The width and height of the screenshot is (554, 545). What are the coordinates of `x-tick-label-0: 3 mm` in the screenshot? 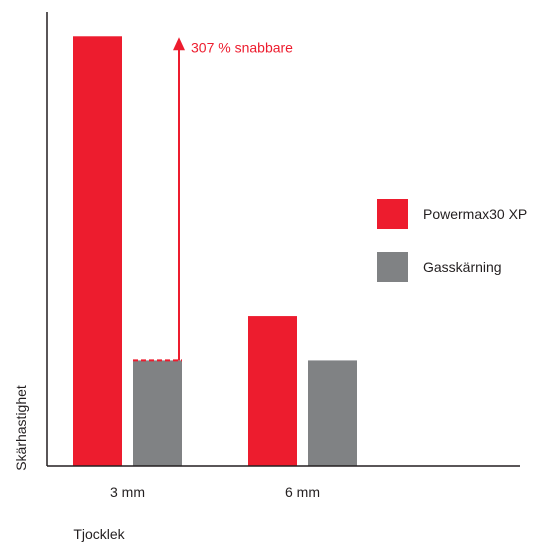 It's located at (127, 492).